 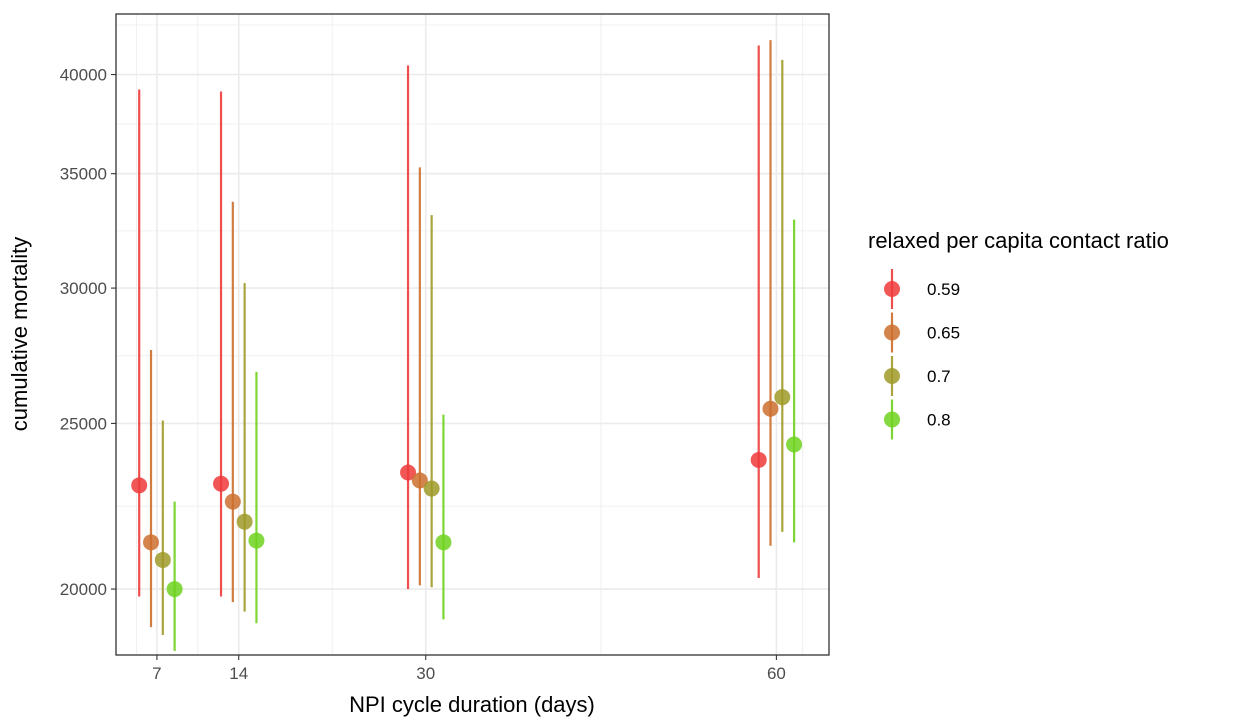 What do you see at coordinates (156, 673) in the screenshot?
I see `x-tick-label: 7` at bounding box center [156, 673].